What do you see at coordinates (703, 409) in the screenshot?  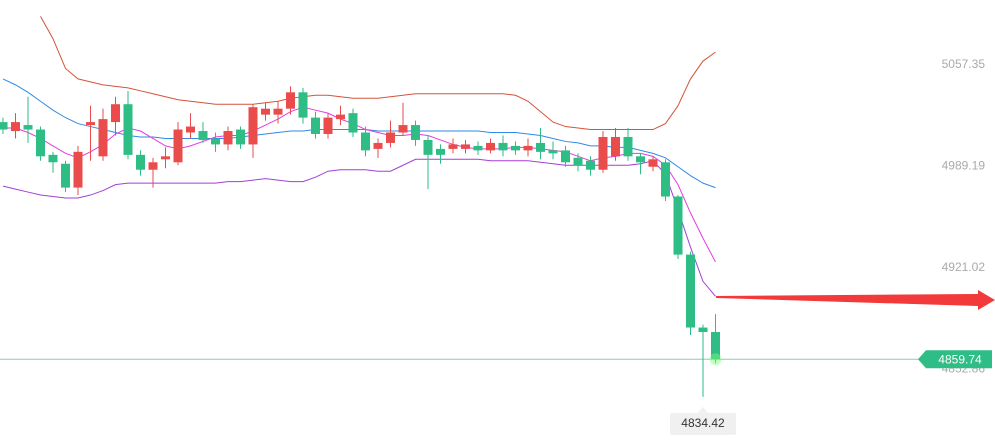 I see `low-label-pointer` at bounding box center [703, 409].